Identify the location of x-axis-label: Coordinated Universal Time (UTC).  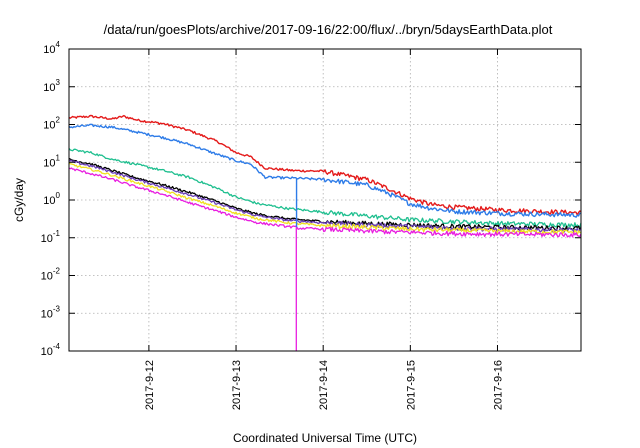
(325, 438).